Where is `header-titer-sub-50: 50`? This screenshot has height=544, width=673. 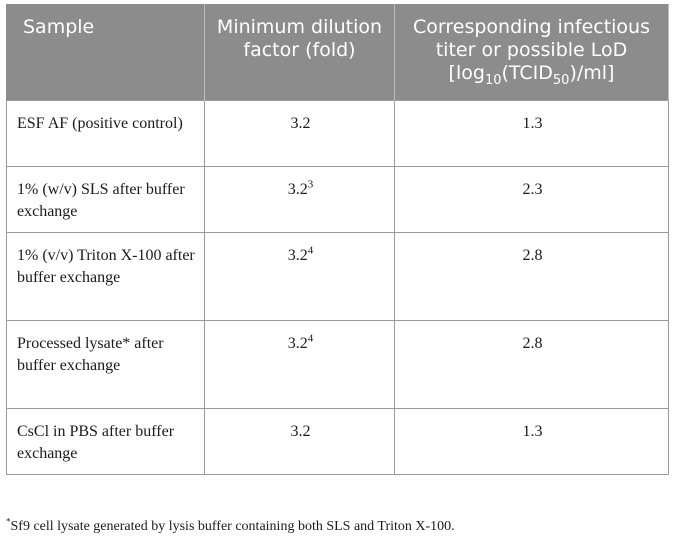 header-titer-sub-50: 50 is located at coordinates (561, 80).